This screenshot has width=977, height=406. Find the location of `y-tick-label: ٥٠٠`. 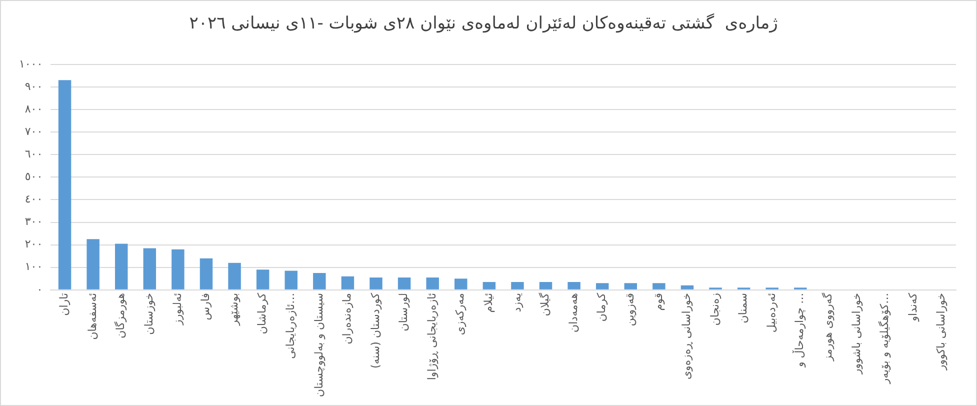

y-tick-label: ٥٠٠ is located at coordinates (33, 177).